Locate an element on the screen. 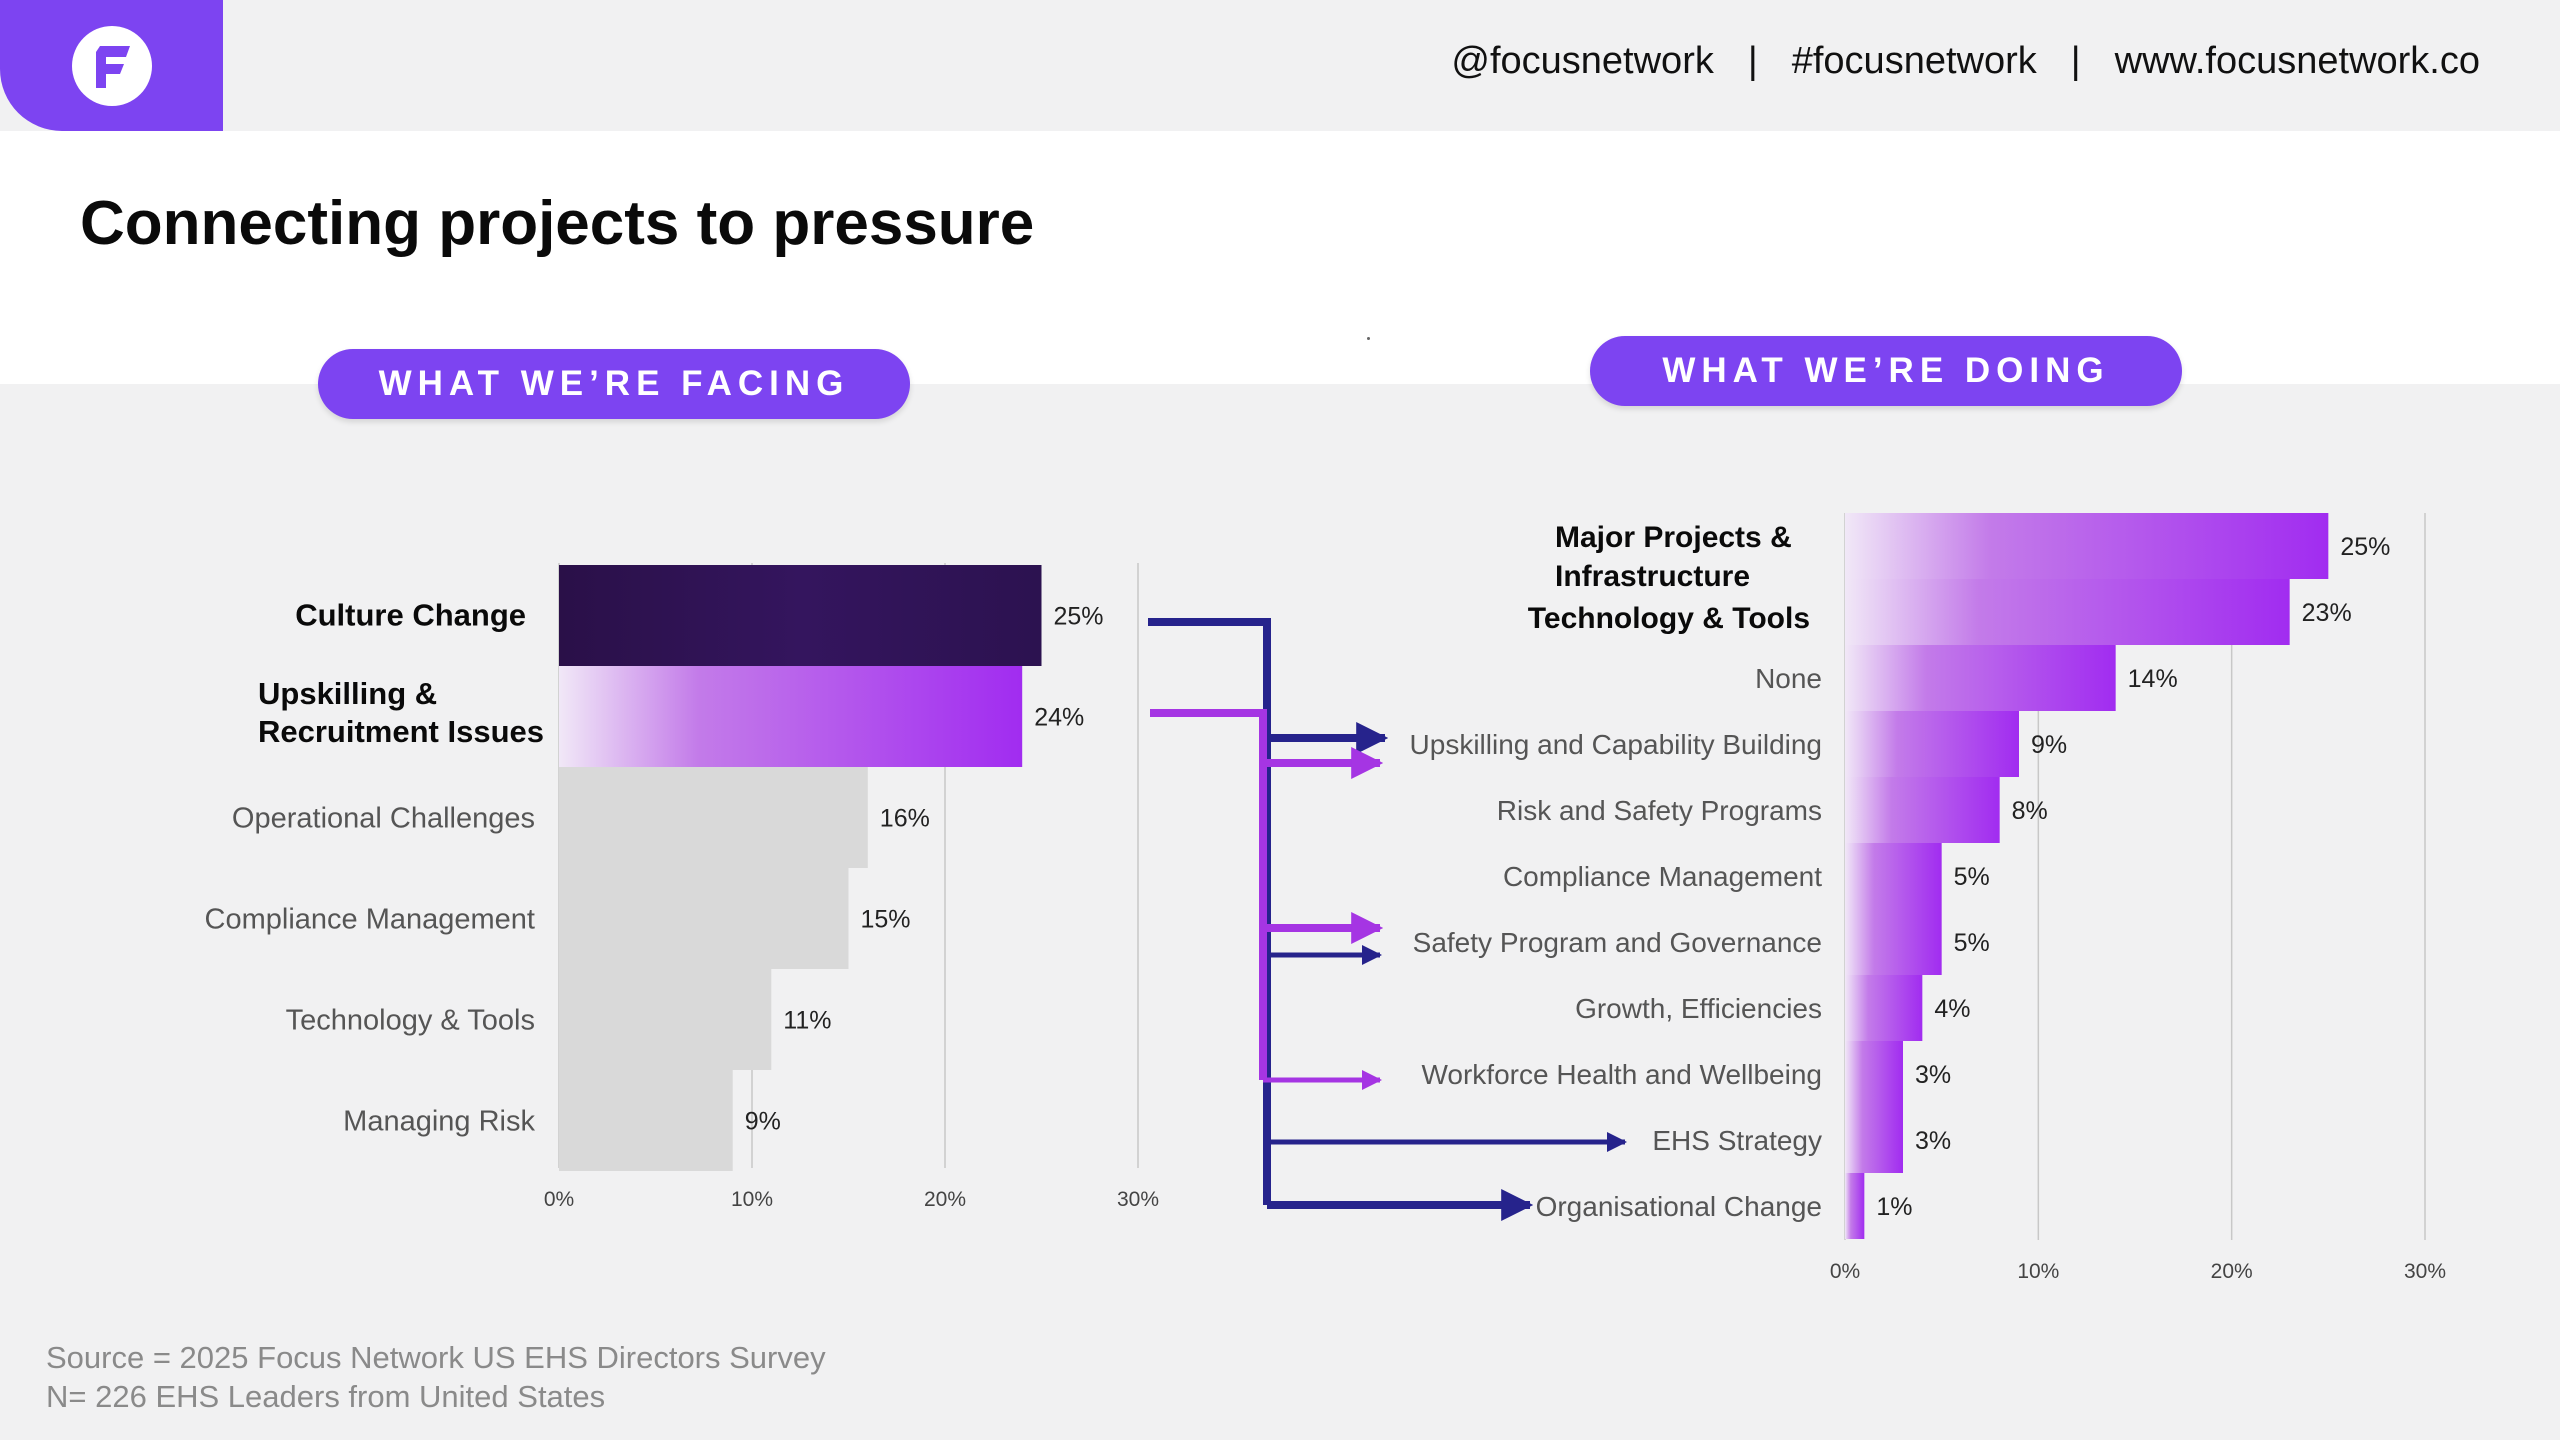 Image resolution: width=2560 pixels, height=1440 pixels. category-label: None is located at coordinates (1788, 678).